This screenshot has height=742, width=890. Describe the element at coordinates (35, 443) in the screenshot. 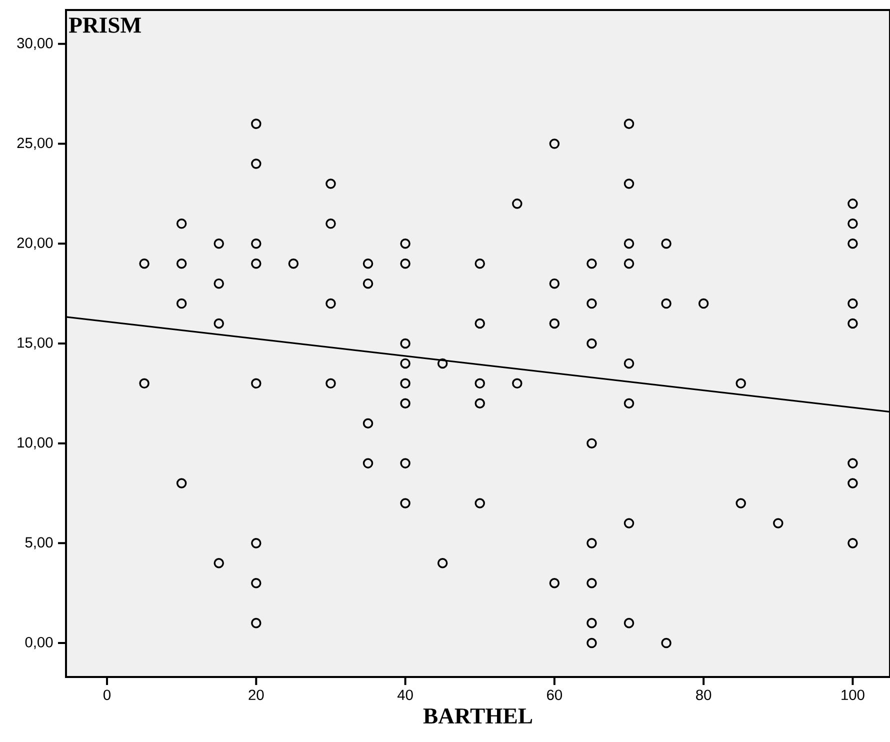

I see `y-tick-label: 10,00` at that location.